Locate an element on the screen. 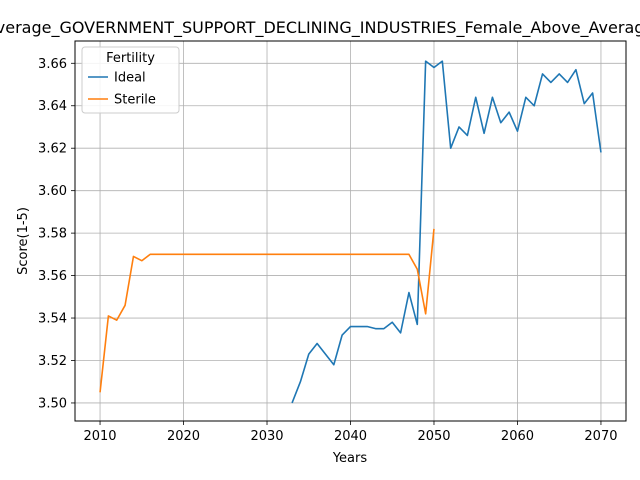  y-tick-label: 3.54 is located at coordinates (52, 319).